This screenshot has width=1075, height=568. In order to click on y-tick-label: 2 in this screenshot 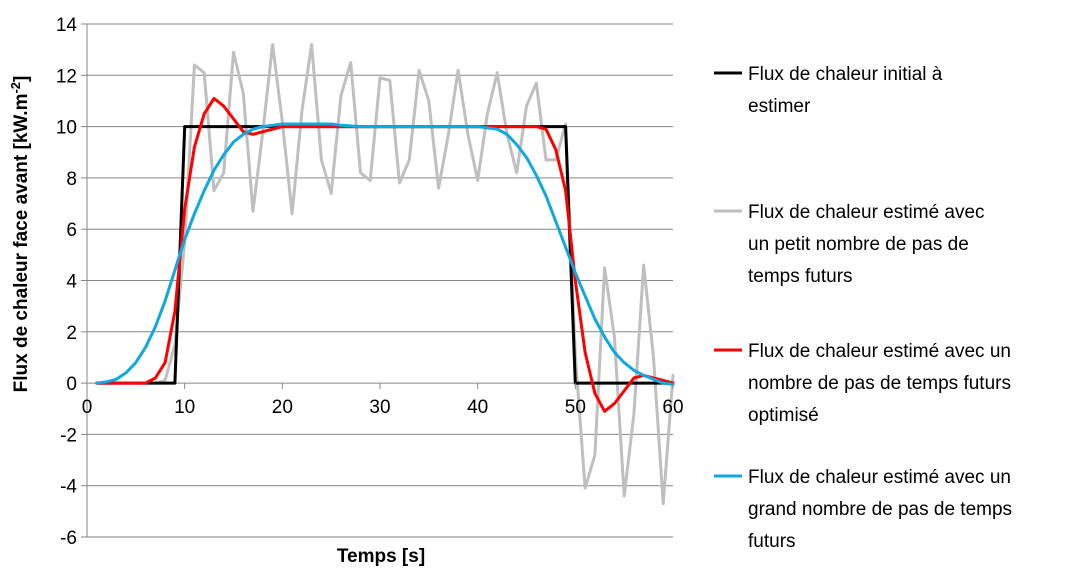, I will do `click(71, 333)`.